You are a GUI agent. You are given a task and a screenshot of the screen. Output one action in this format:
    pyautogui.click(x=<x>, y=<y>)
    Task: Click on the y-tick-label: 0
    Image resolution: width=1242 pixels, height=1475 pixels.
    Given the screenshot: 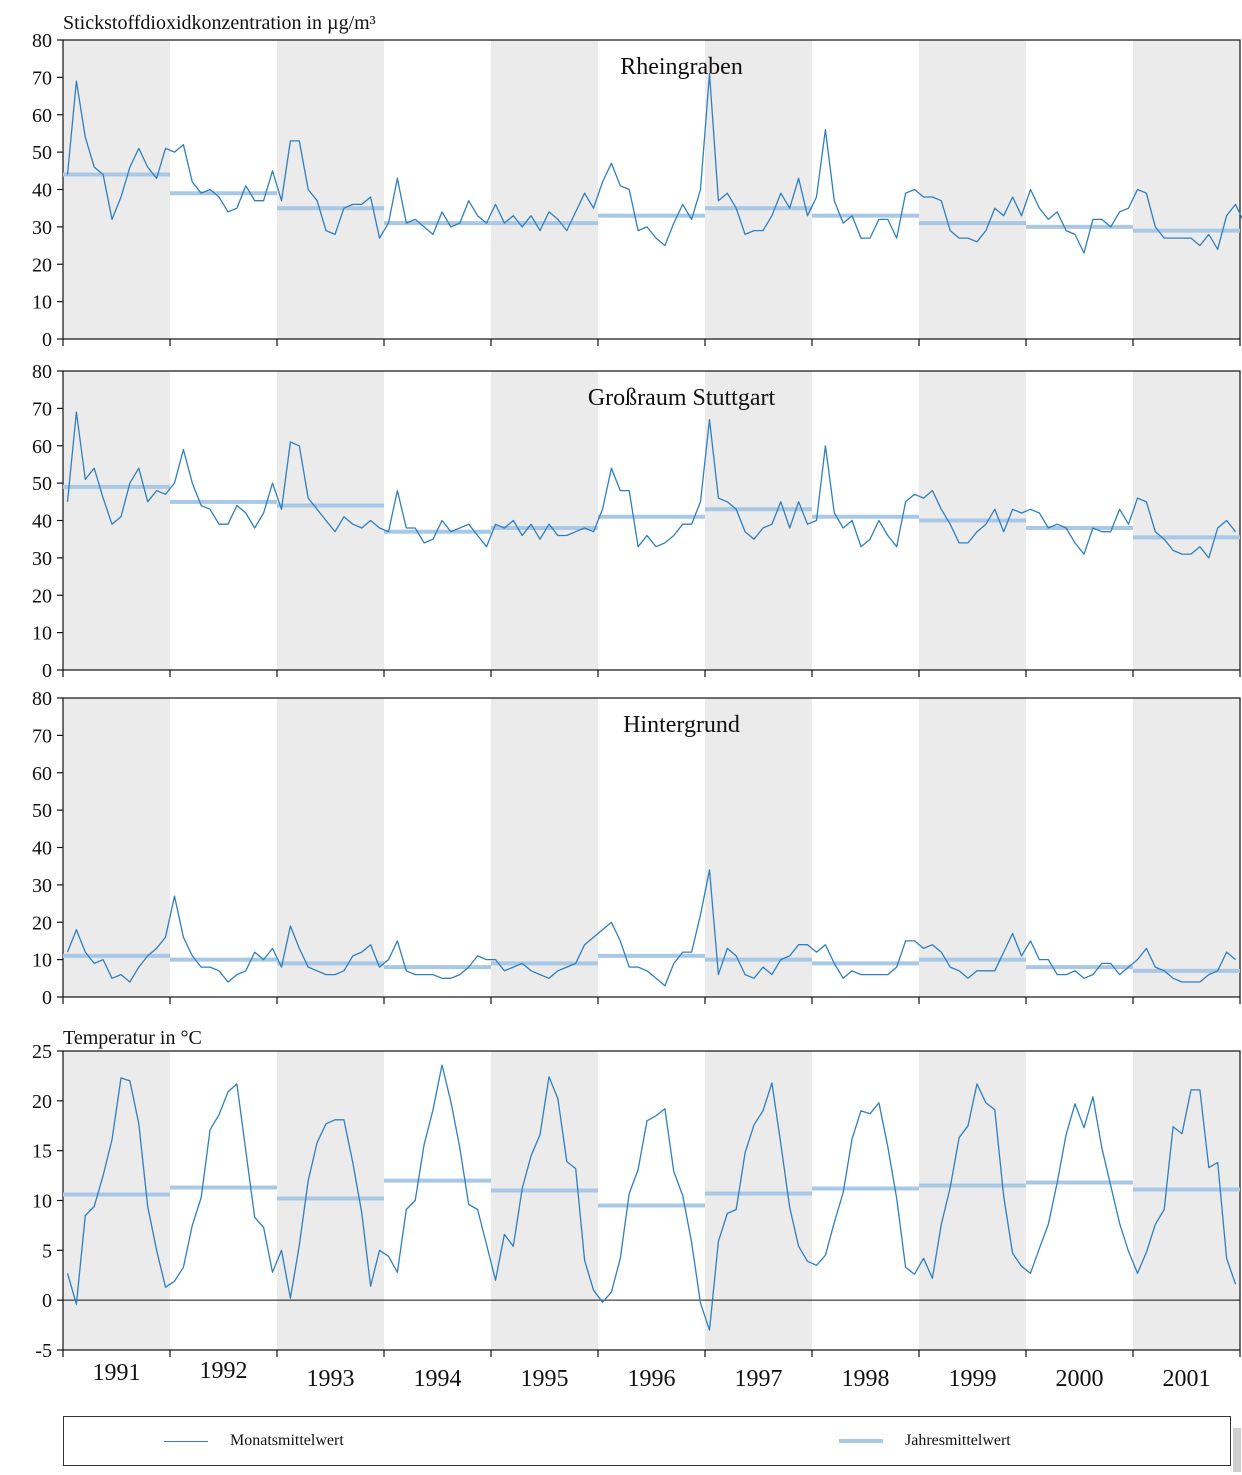 What is the action you would take?
    pyautogui.click(x=47, y=1301)
    